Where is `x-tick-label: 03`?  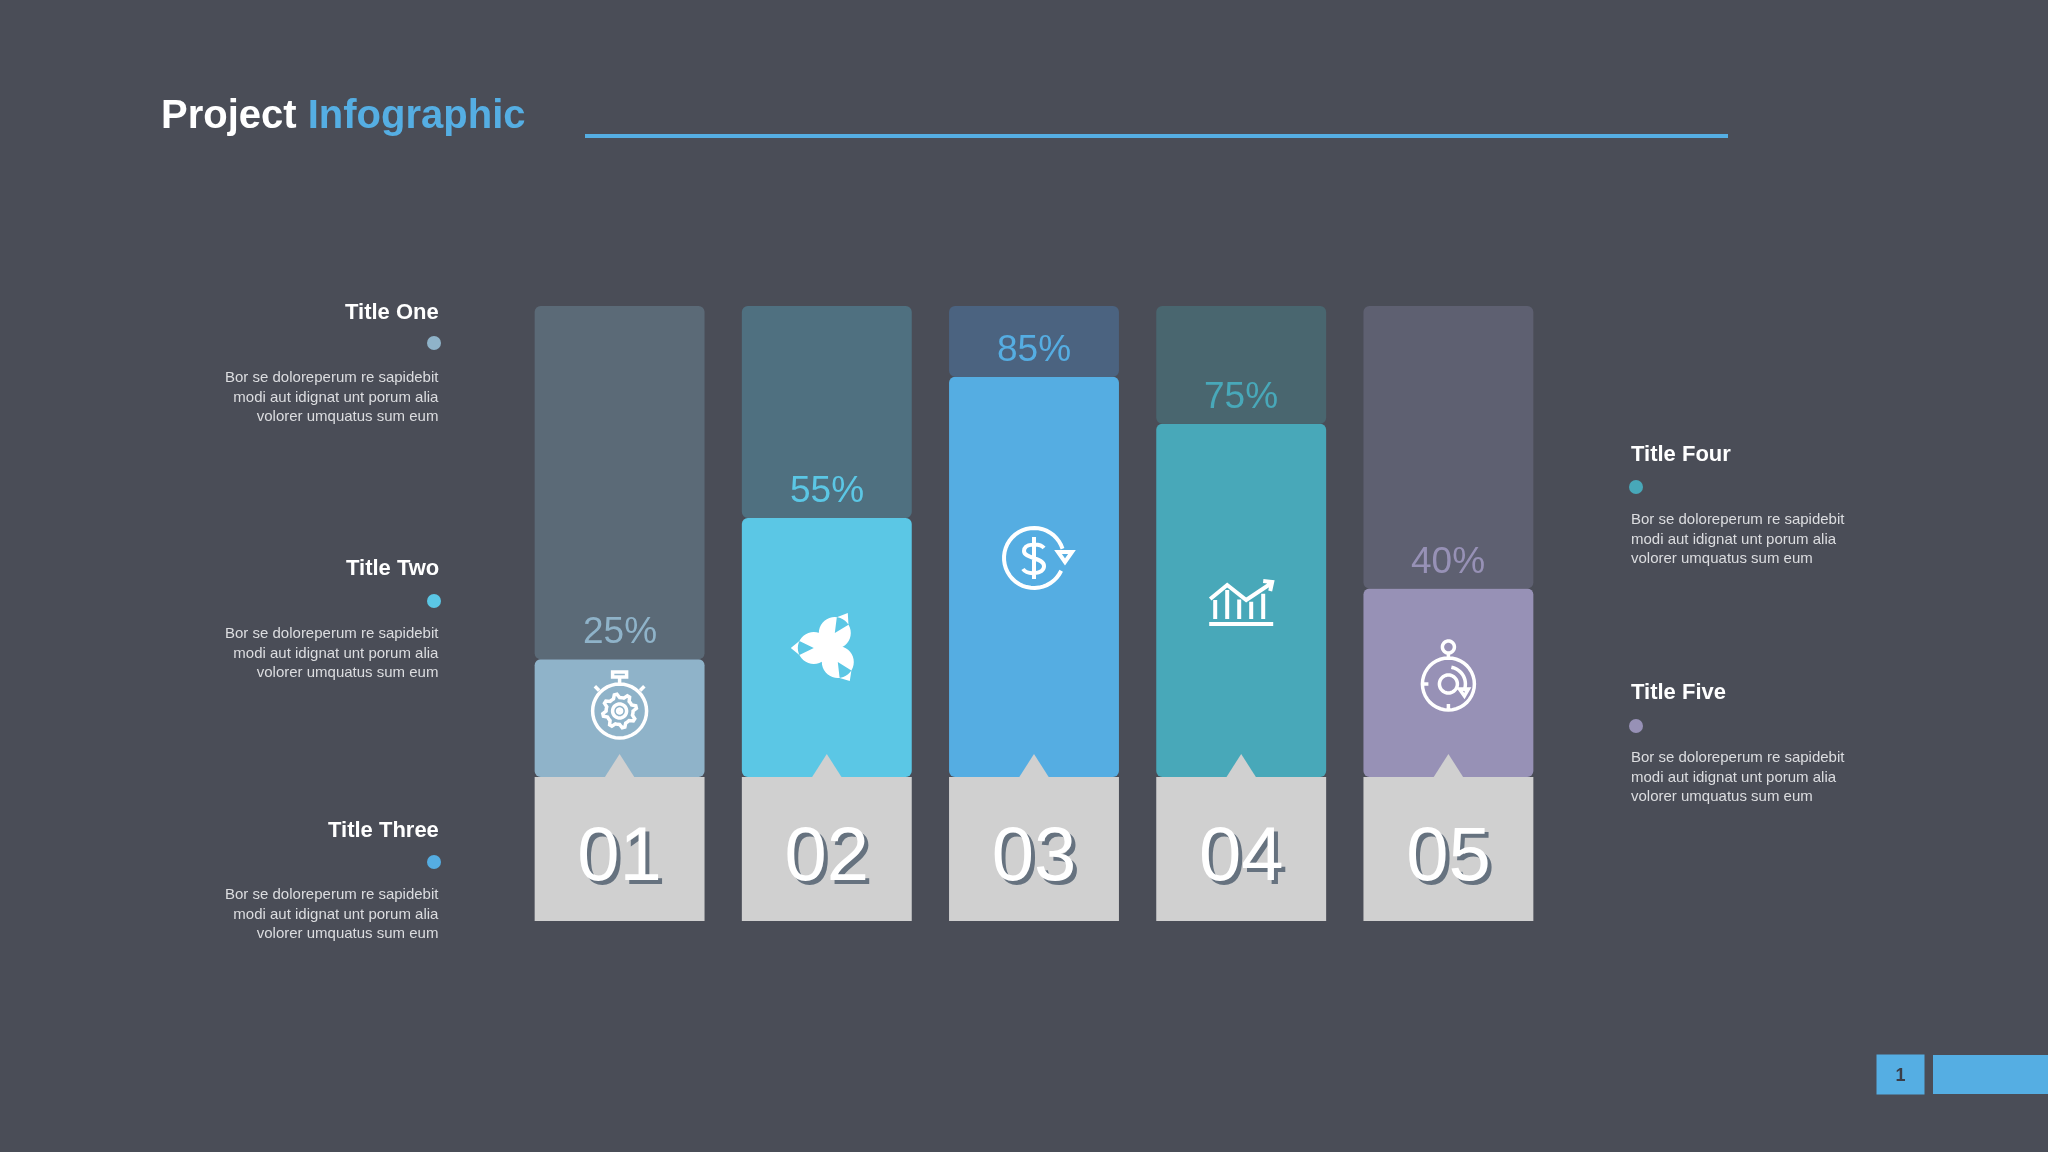
x-tick-label: 03 is located at coordinates (1034, 853).